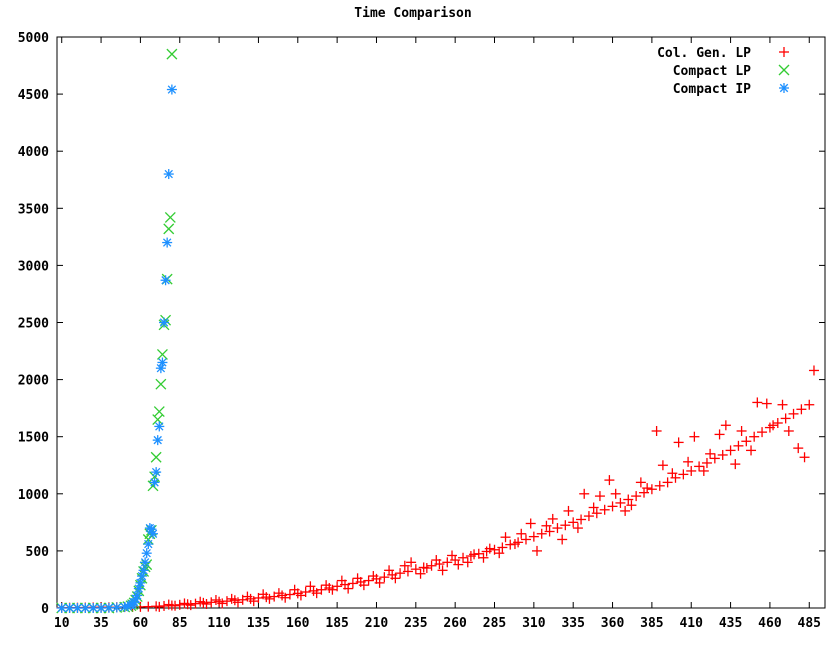 Image resolution: width=827 pixels, height=645 pixels. Describe the element at coordinates (651, 623) in the screenshot. I see `x-tick-label: 385` at that location.